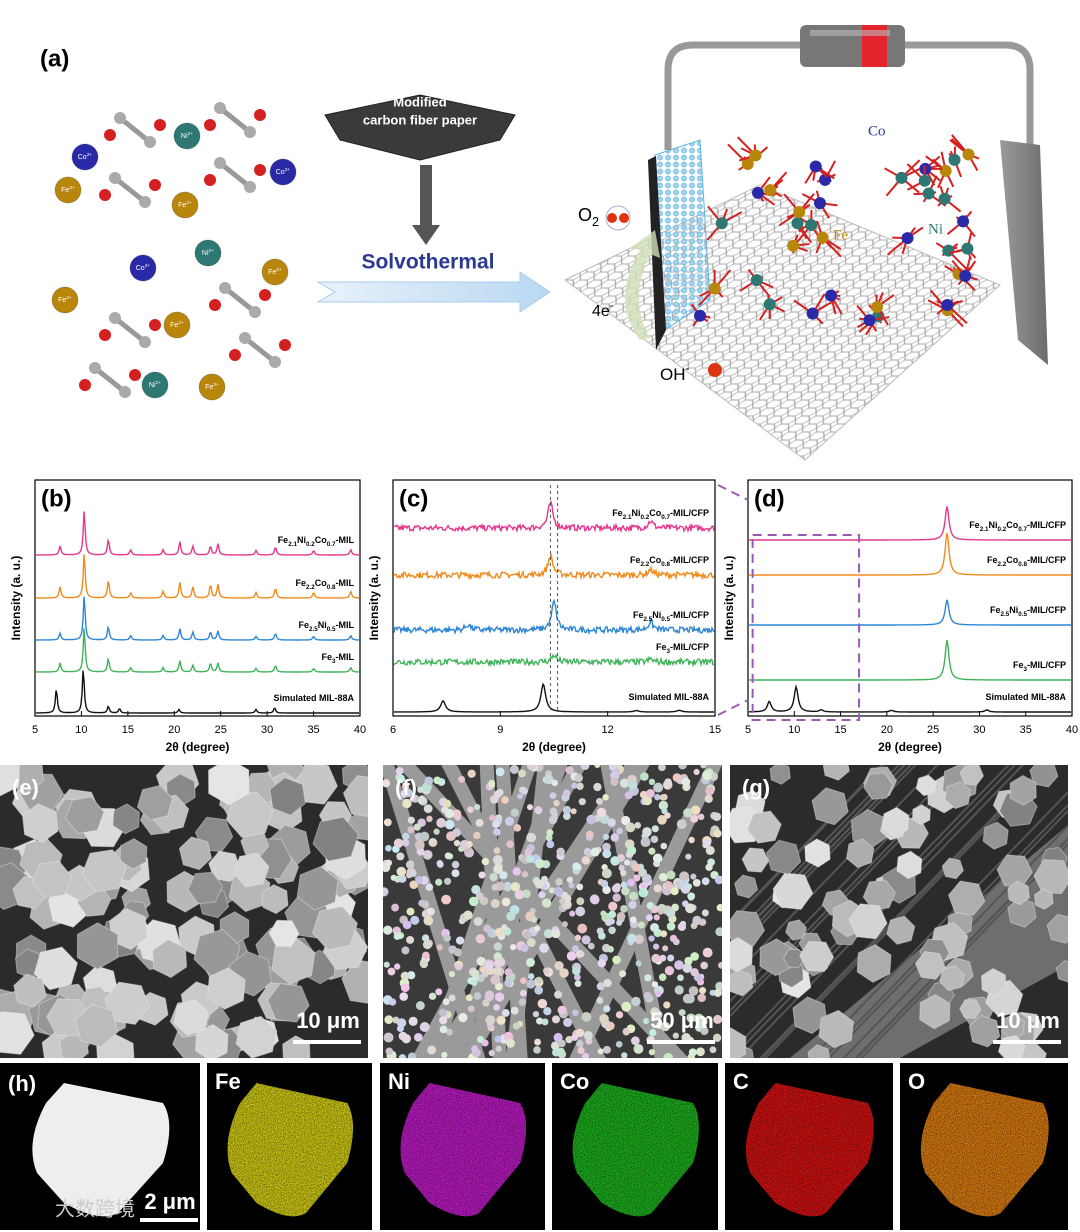 The width and height of the screenshot is (1080, 1232). I want to click on series-label: Simulated MIL-88A, so click(1025, 697).